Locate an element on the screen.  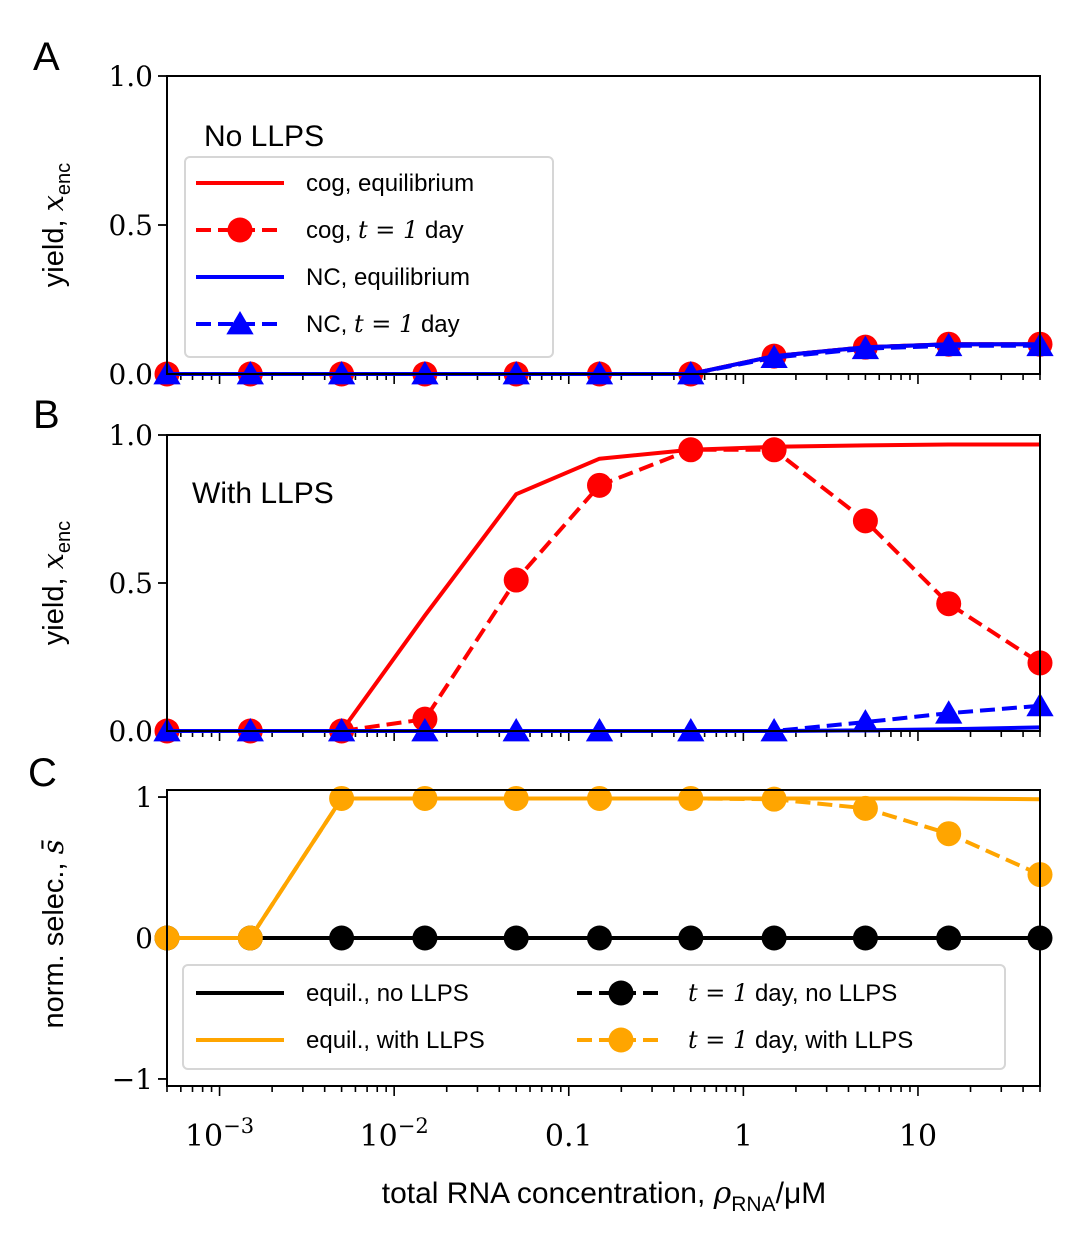
x-tick-label-exp: −2 is located at coordinates (413, 1126).